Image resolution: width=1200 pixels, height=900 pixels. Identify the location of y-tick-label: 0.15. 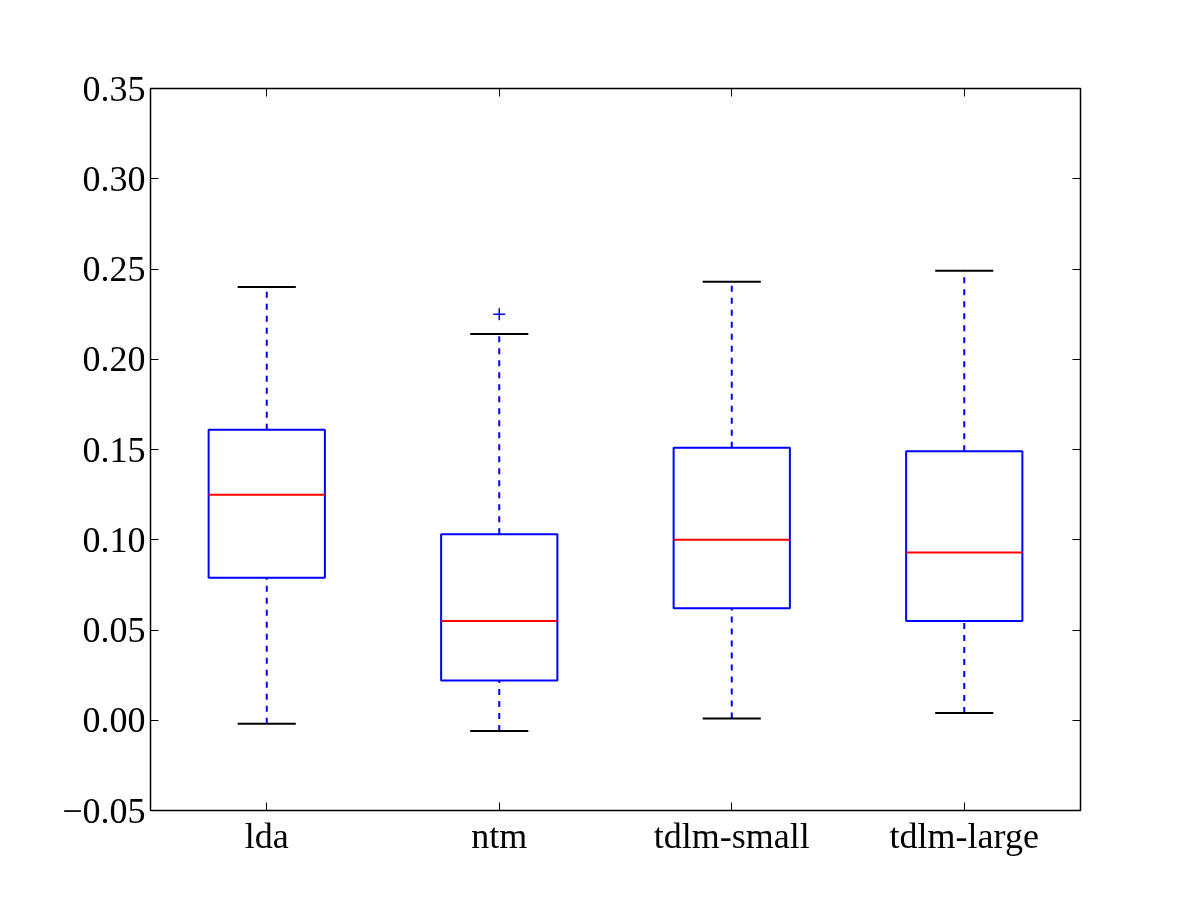
(114, 449).